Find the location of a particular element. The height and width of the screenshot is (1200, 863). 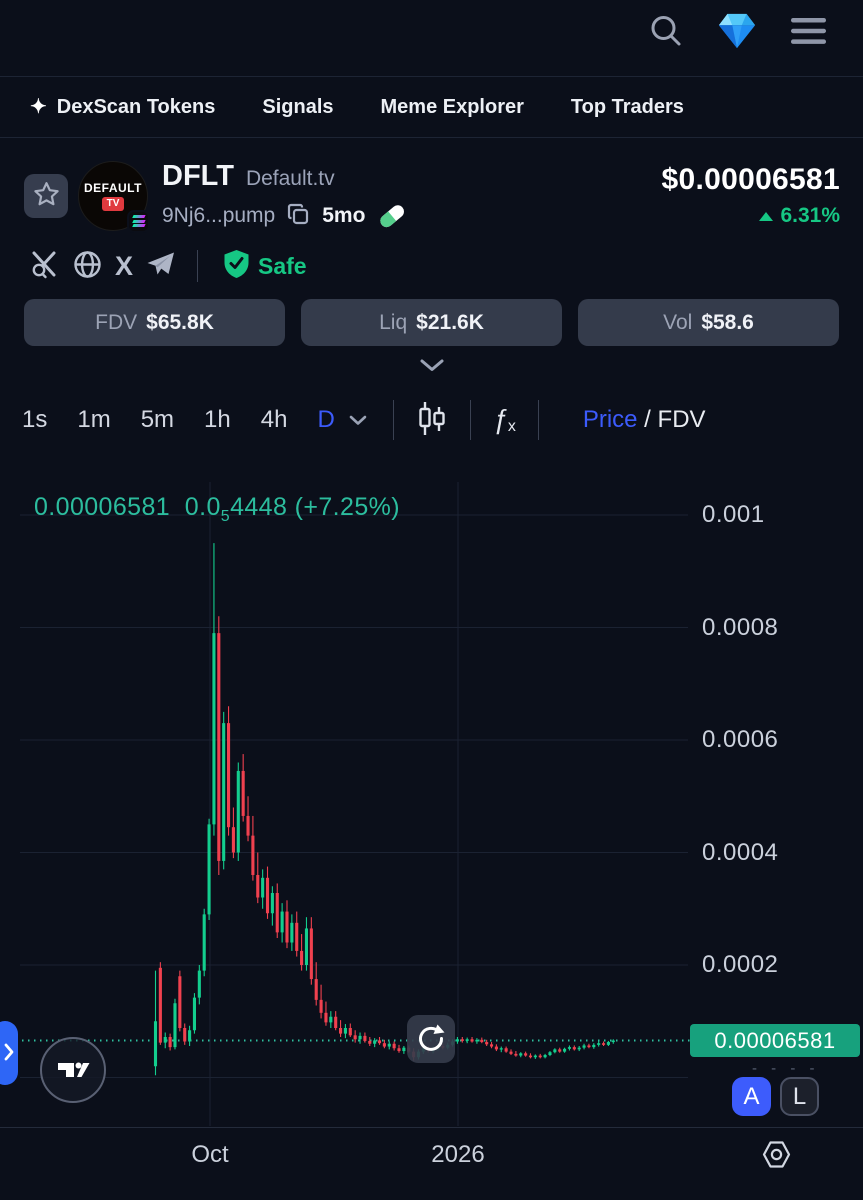

social-row: X Safe is located at coordinates (431, 266).